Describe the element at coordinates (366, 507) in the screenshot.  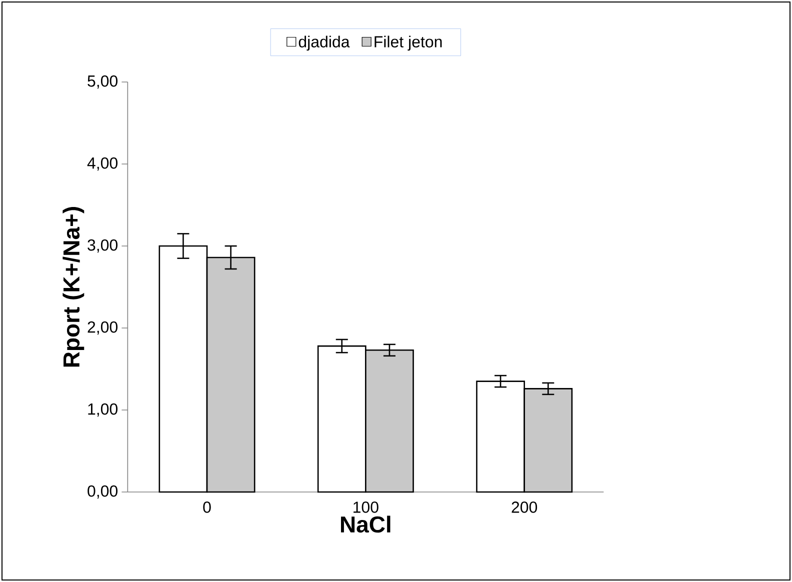
I see `x-tick-label: 100` at that location.